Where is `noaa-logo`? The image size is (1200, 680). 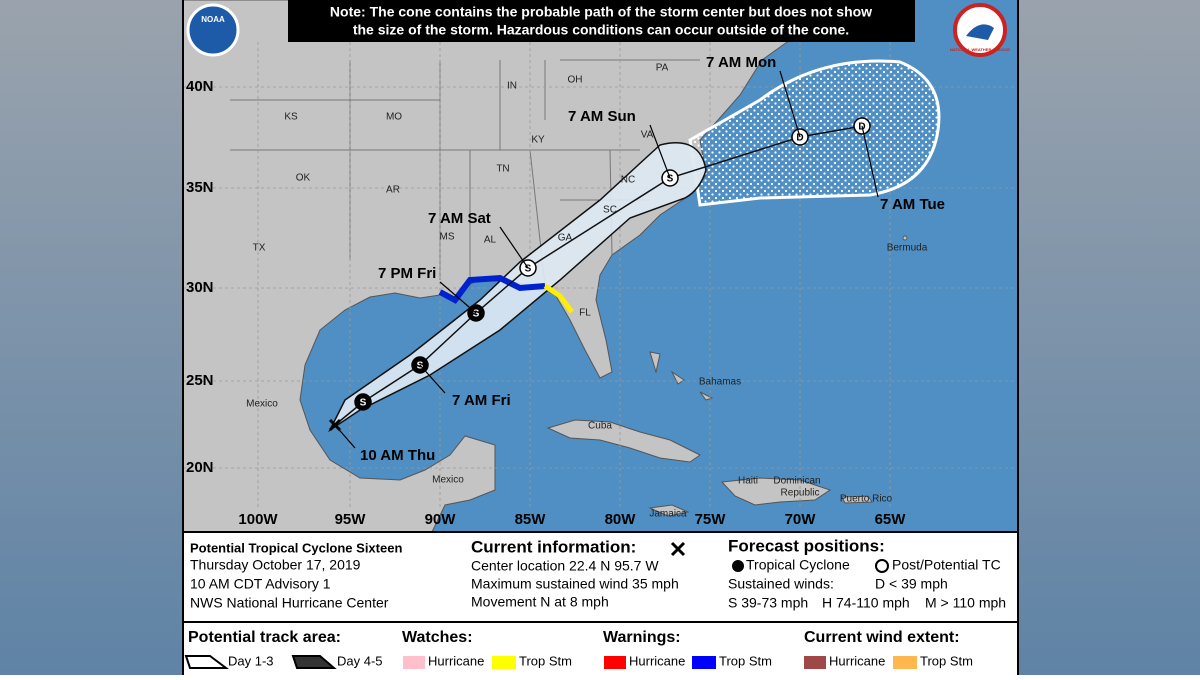
noaa-logo is located at coordinates (213, 30).